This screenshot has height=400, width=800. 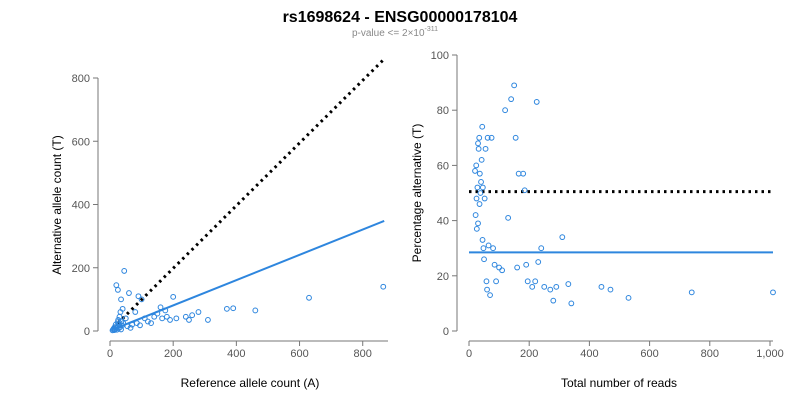 I want to click on right-y-tick-label: 40, so click(x=443, y=222).